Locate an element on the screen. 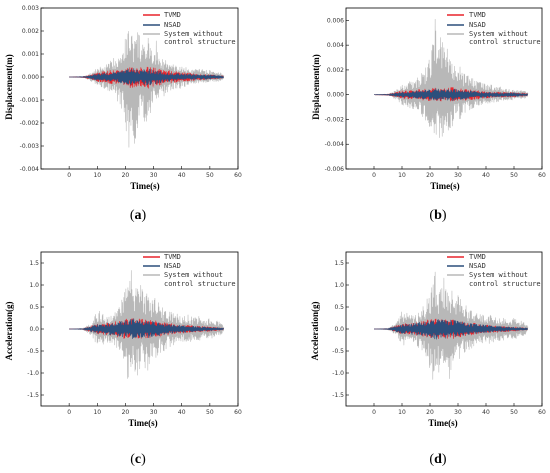 Image resolution: width=550 pixels, height=473 pixels. y-tick-label: -0.003 is located at coordinates (30, 146).